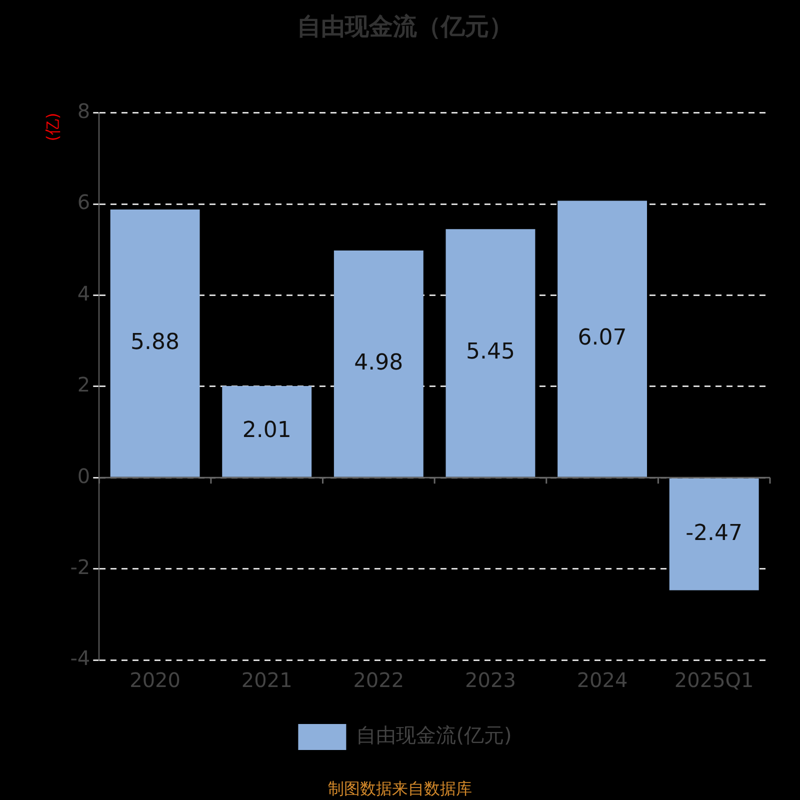 The height and width of the screenshot is (800, 800). I want to click on y-axis-title: (亿), so click(52, 127).